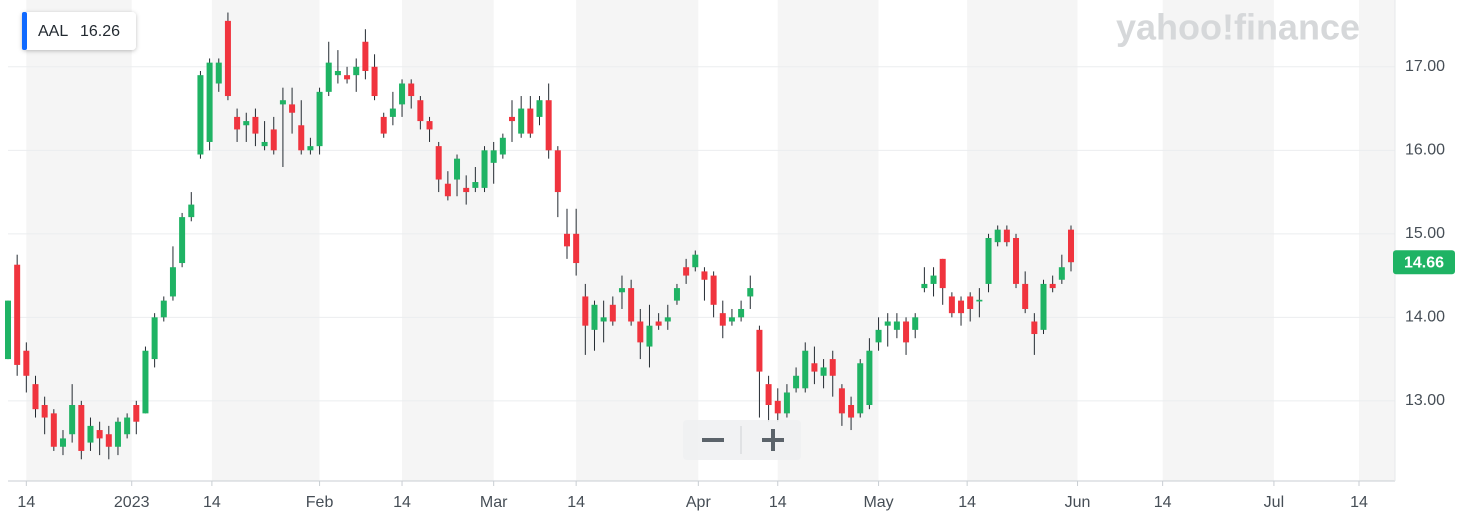 The image size is (1465, 520). Describe the element at coordinates (1425, 233) in the screenshot. I see `y-tick-label: 15.00` at that location.